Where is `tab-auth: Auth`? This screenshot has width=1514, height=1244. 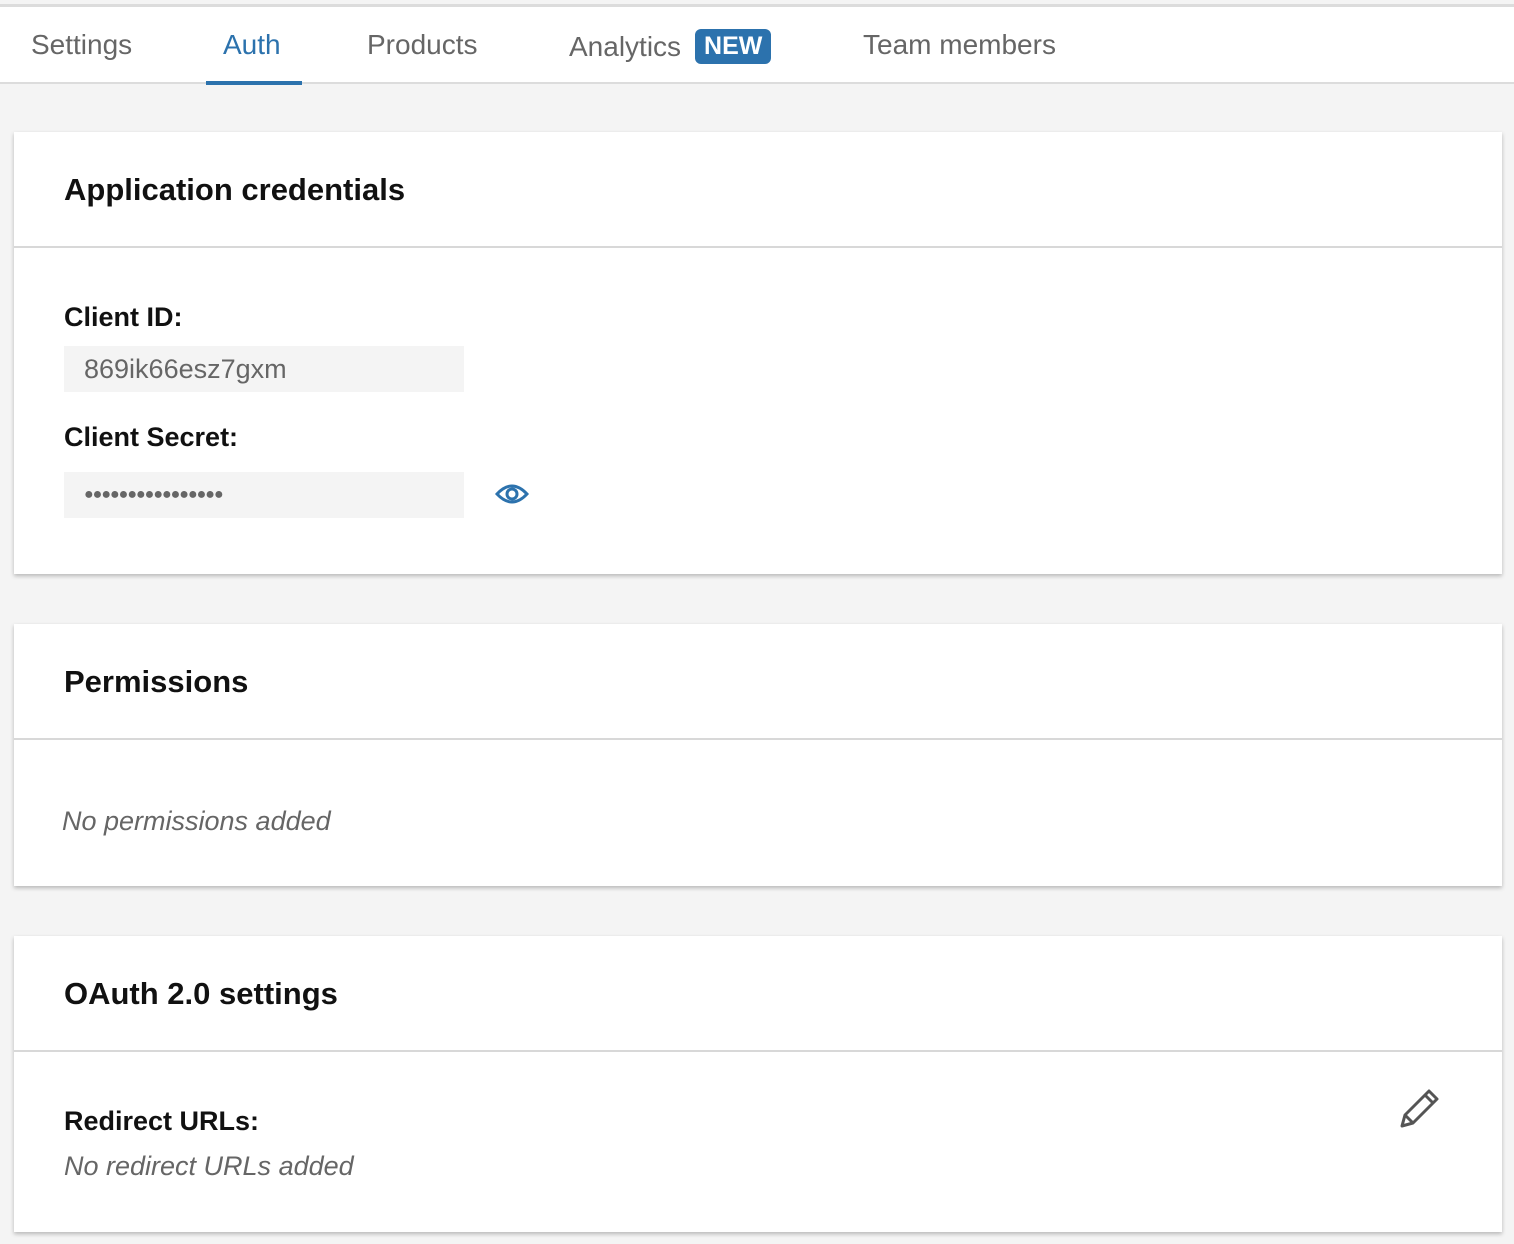 tab-auth: Auth is located at coordinates (252, 44).